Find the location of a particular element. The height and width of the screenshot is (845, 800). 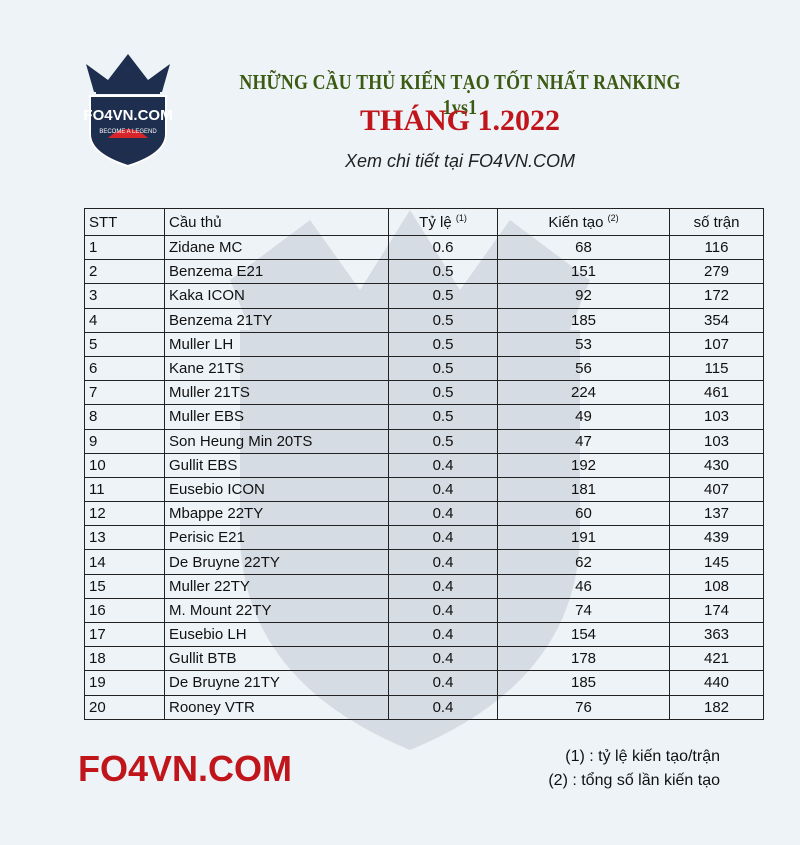

cell: 2 is located at coordinates (124, 272).